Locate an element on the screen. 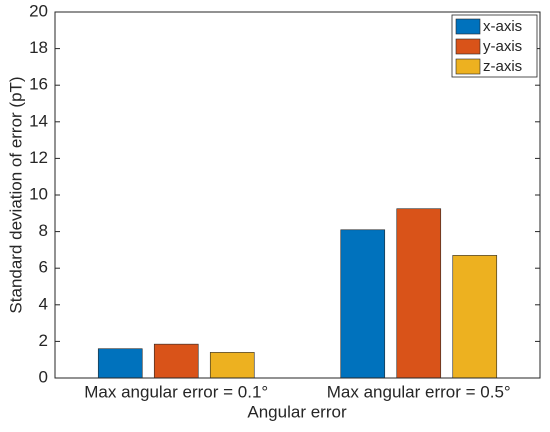 The height and width of the screenshot is (432, 550). y-tick-label: 16 is located at coordinates (38, 84).